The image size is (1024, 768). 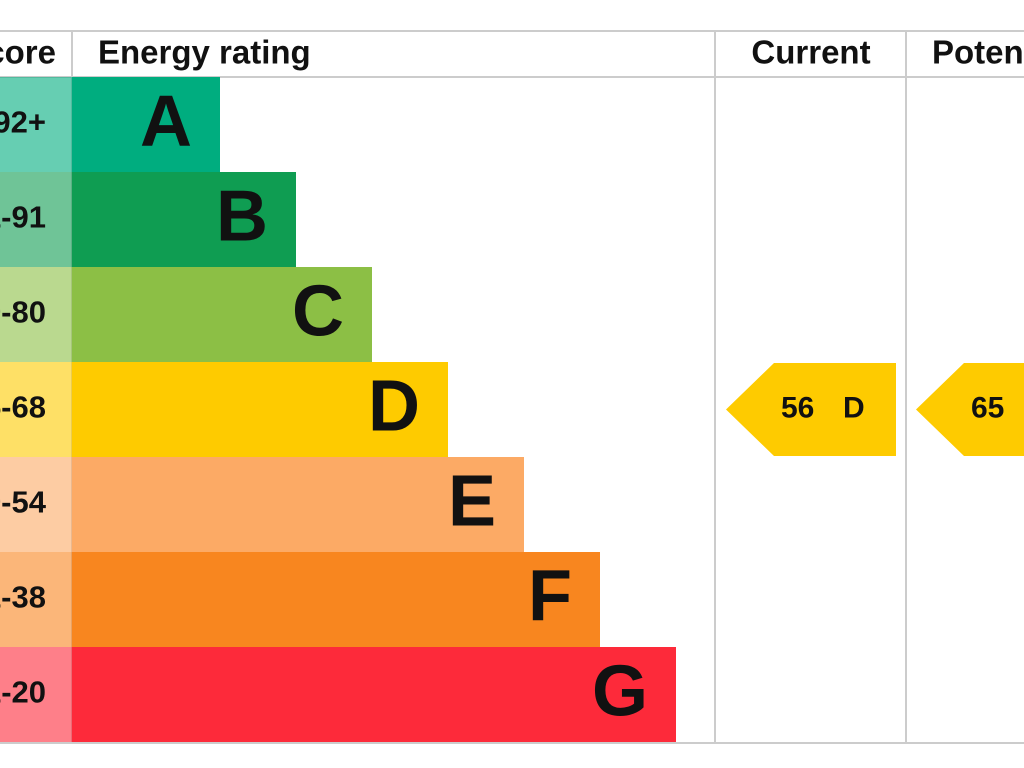 I want to click on rating-letter: B, so click(x=242, y=217).